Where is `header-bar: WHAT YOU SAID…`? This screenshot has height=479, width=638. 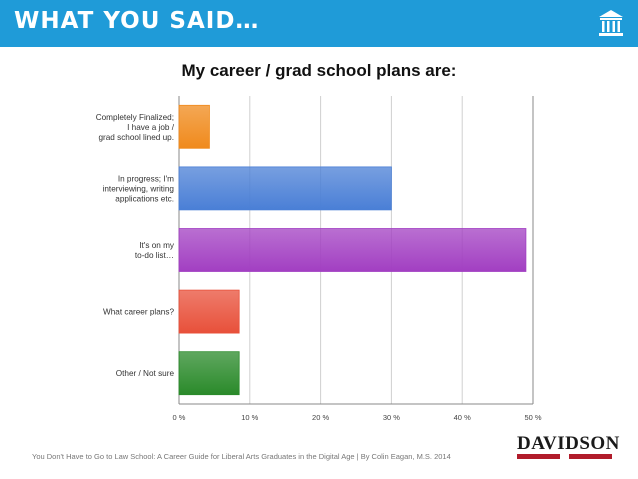
header-bar: WHAT YOU SAID… is located at coordinates (319, 23).